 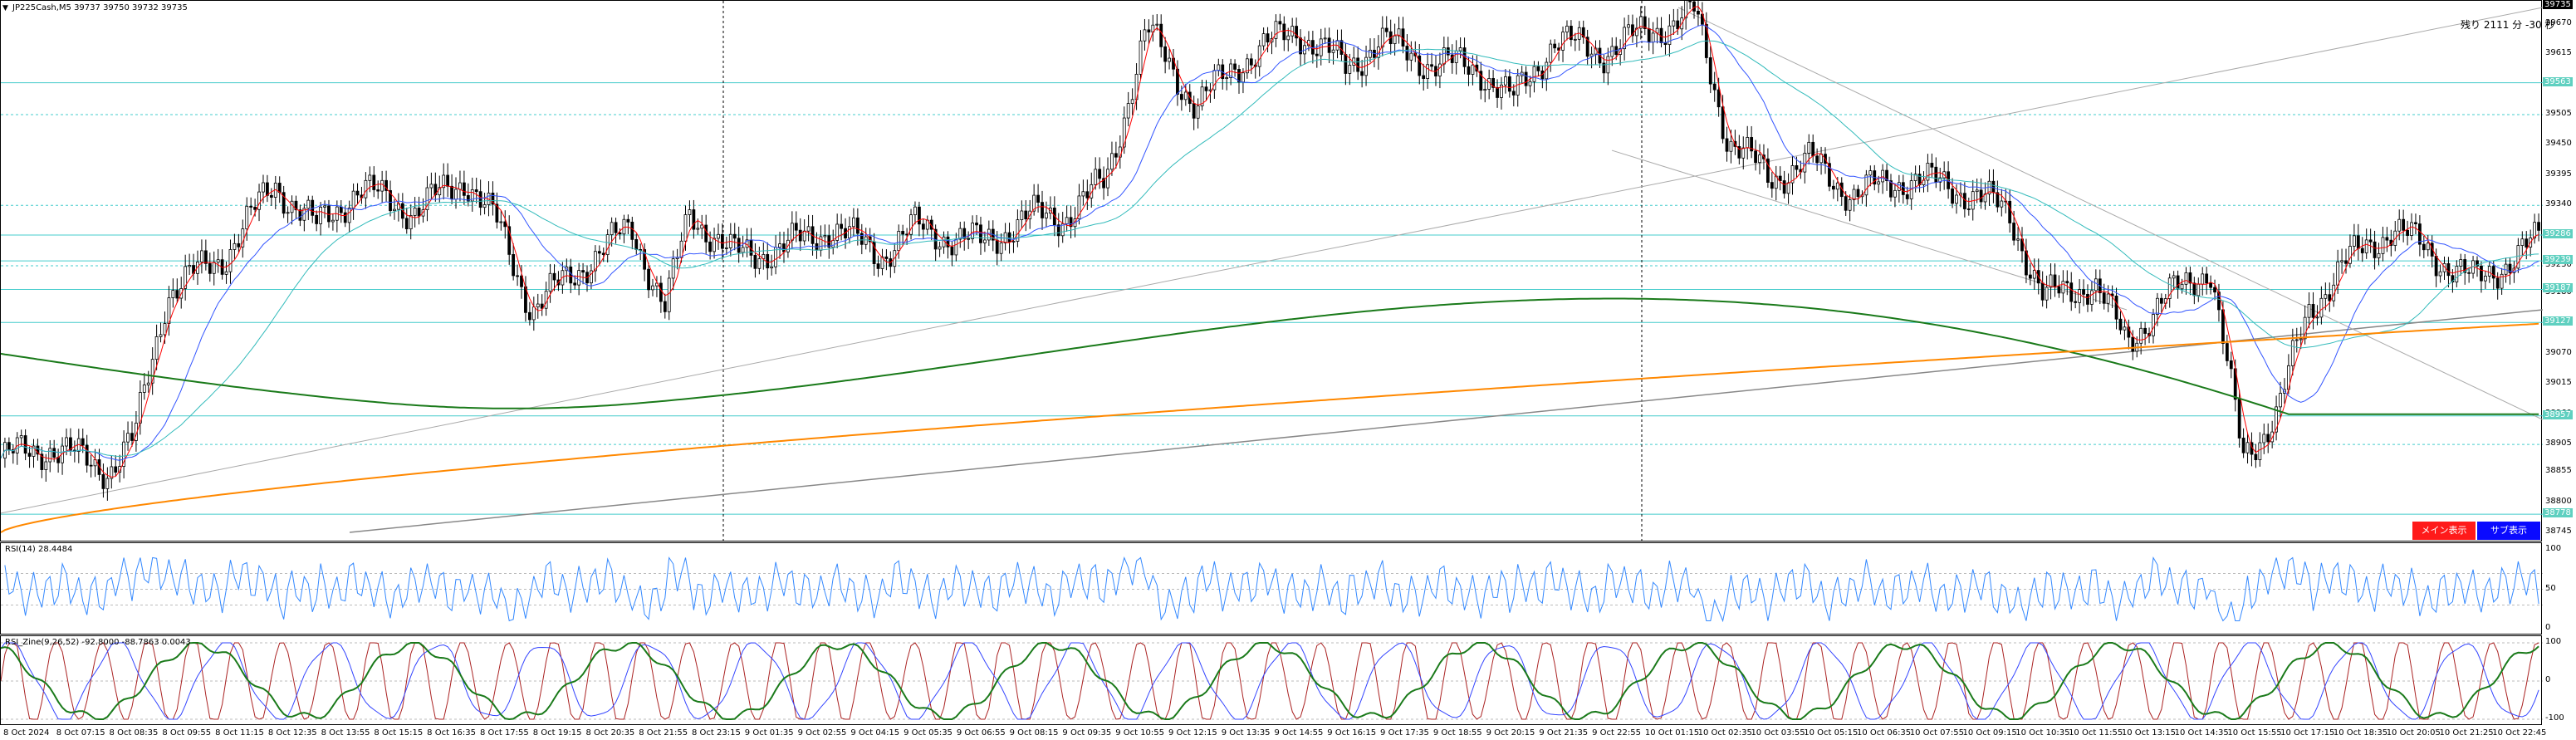 I want to click on time-tick-label: 9 Oct 10:55, so click(x=1140, y=733).